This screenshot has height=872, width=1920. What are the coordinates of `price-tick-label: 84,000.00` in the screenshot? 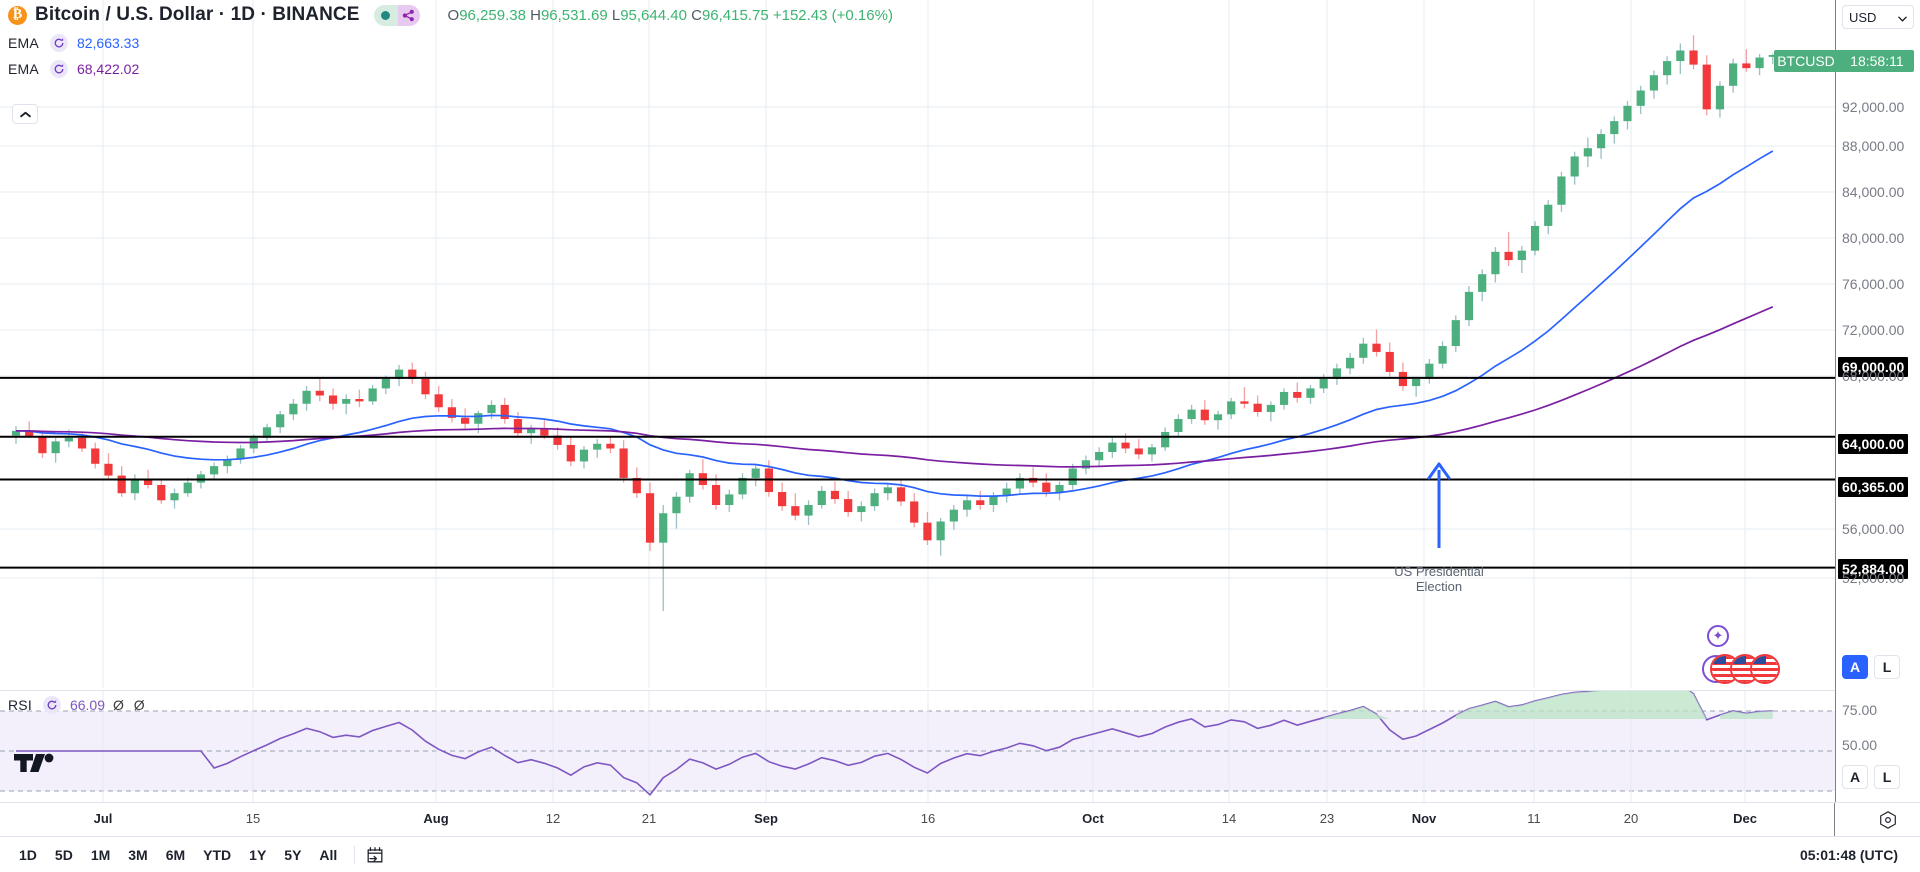 It's located at (1873, 192).